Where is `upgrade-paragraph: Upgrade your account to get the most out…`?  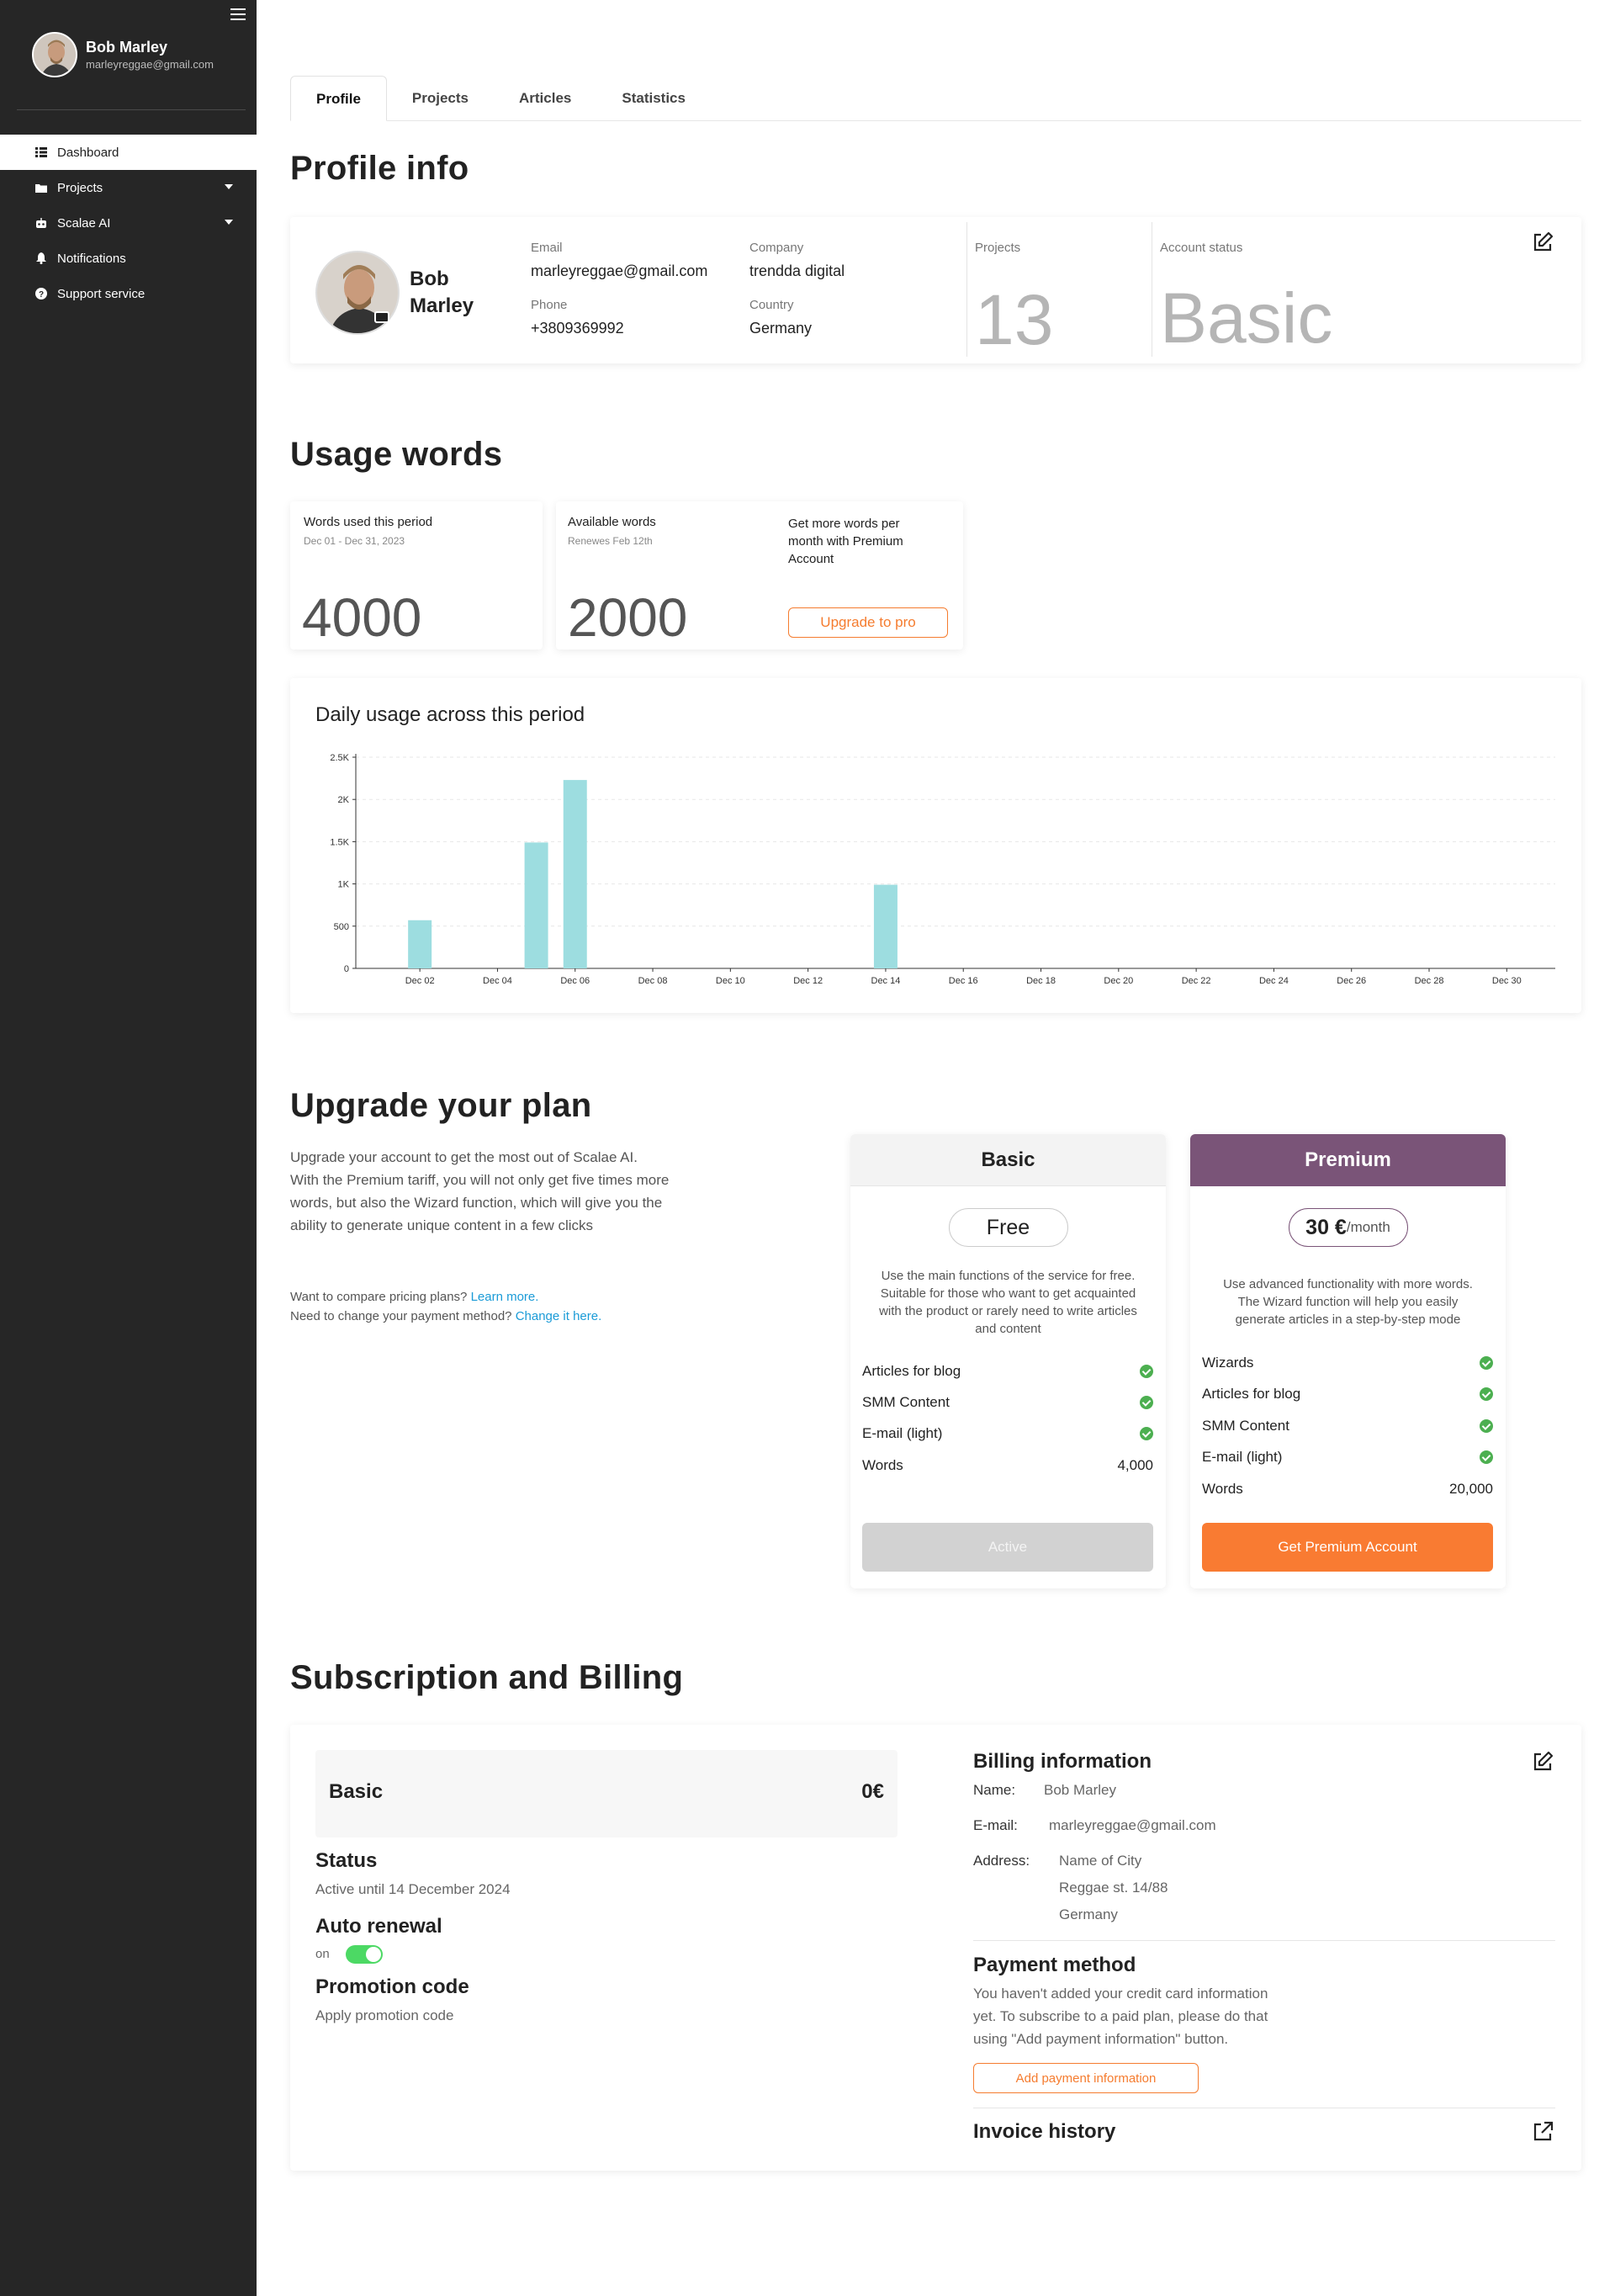
upgrade-paragraph: Upgrade your account to get the most out… is located at coordinates (525, 1192).